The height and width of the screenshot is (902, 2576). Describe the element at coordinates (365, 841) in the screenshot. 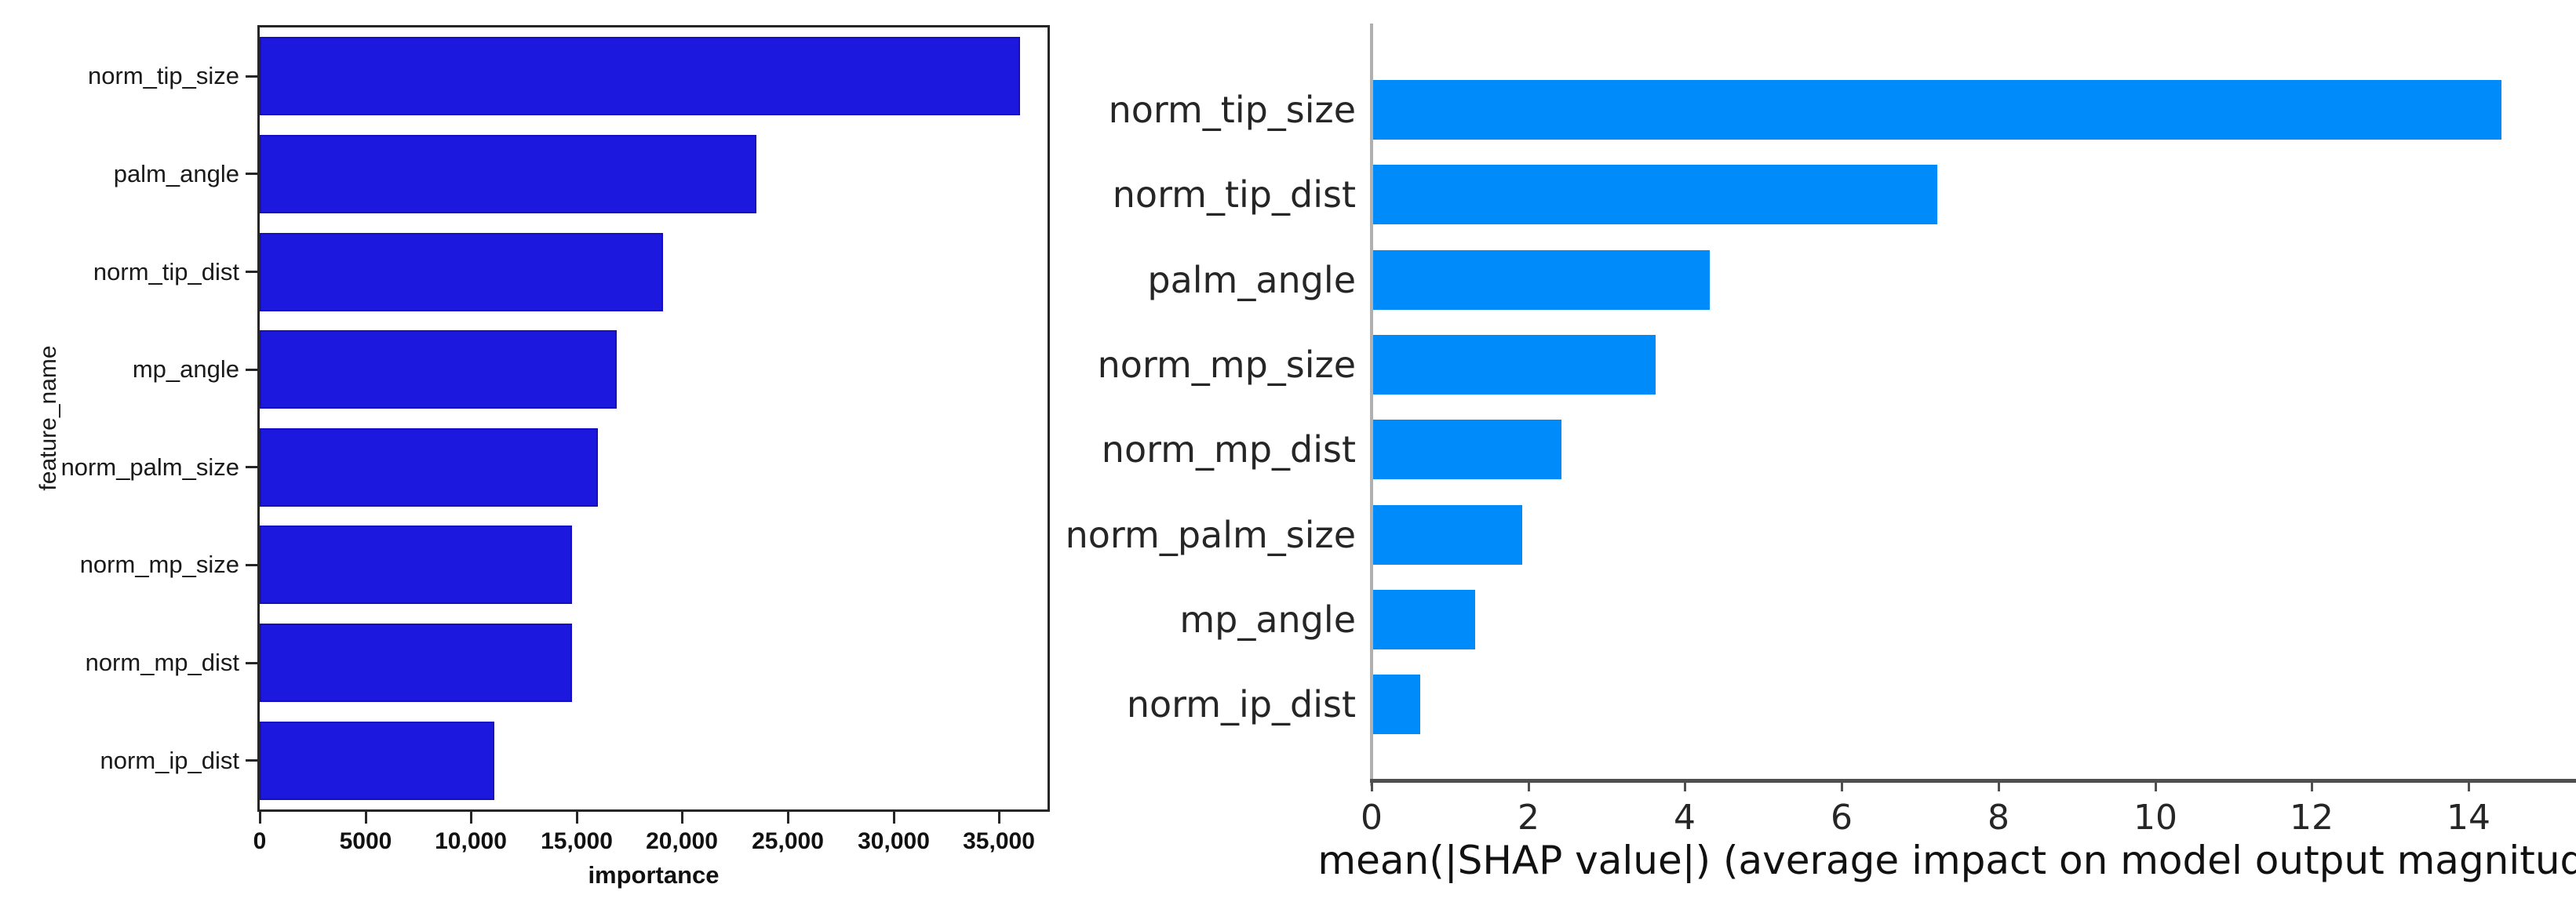

I see `importance-x-tick-label: 5000` at that location.